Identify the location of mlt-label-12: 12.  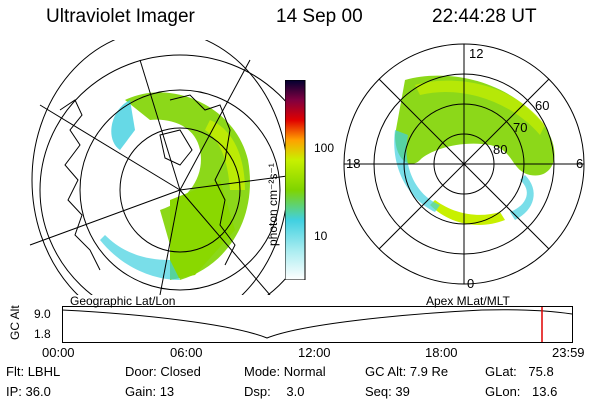
(476, 53).